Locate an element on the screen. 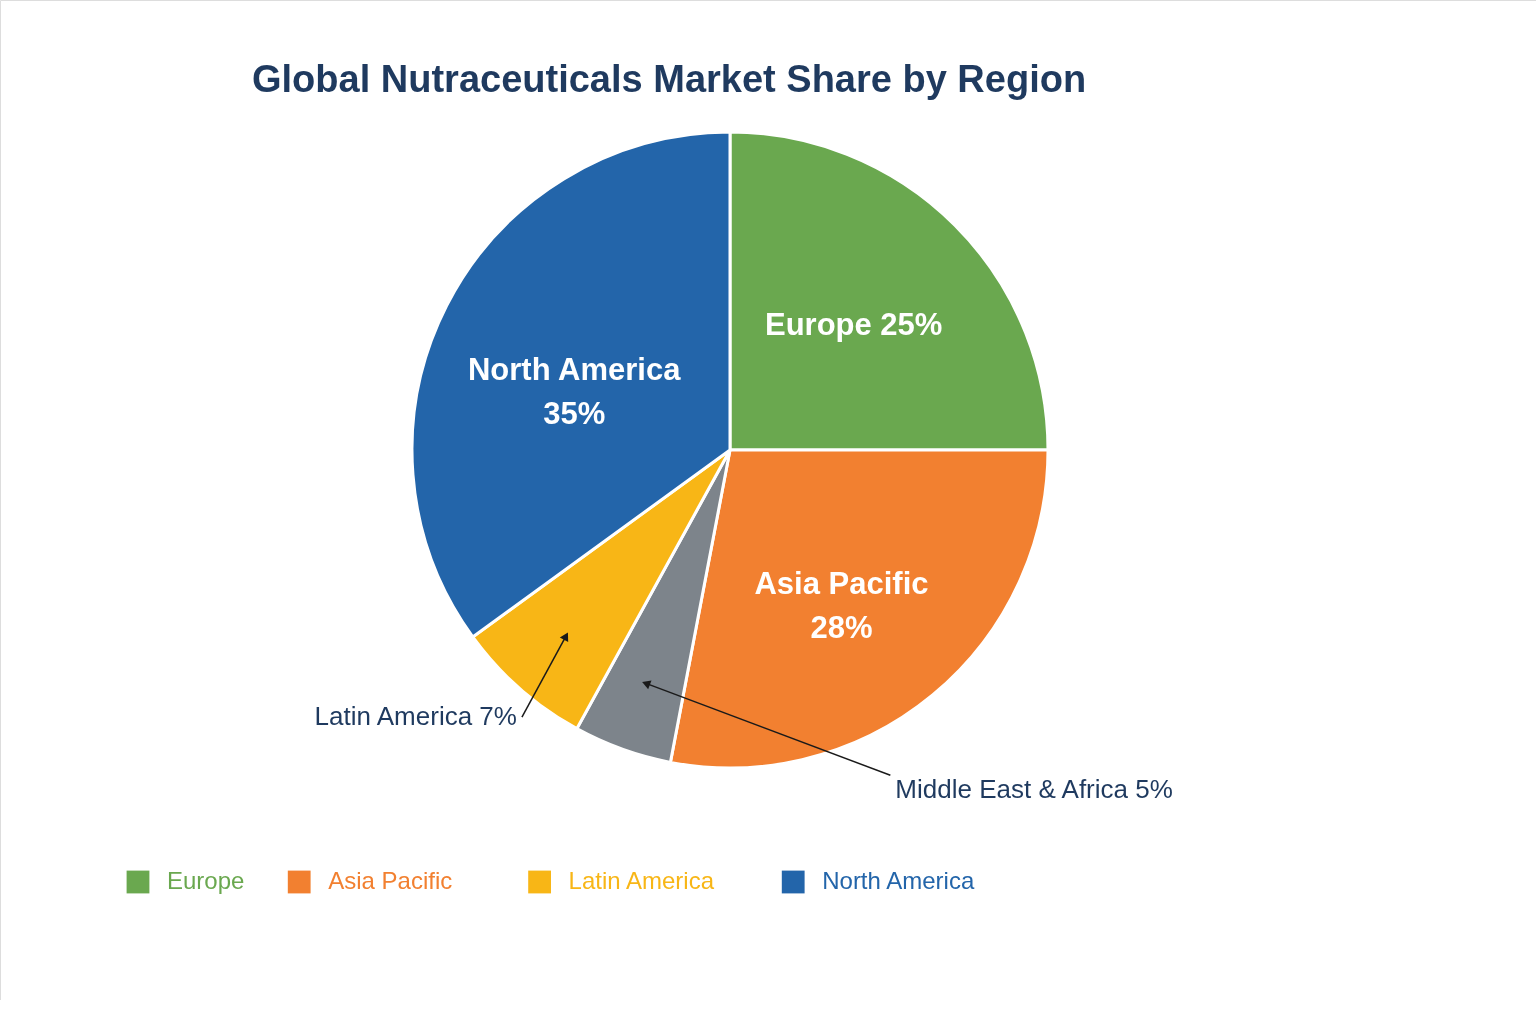  legend-label: Asia Pacific is located at coordinates (390, 880).